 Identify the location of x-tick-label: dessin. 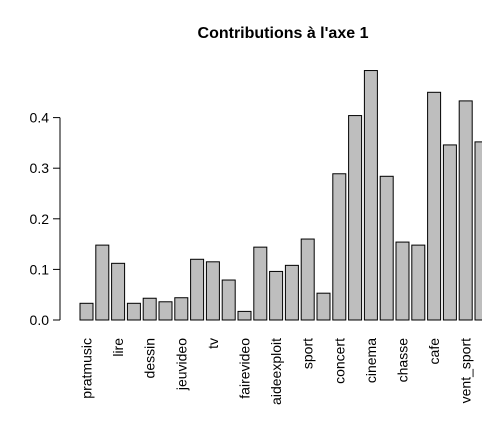
(150, 358).